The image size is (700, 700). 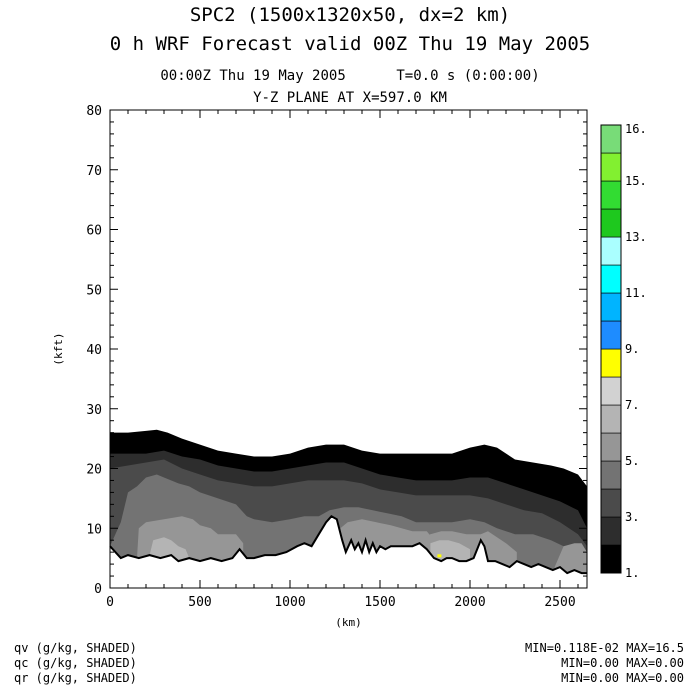 What do you see at coordinates (94, 410) in the screenshot?
I see `y-tick-label: 30` at bounding box center [94, 410].